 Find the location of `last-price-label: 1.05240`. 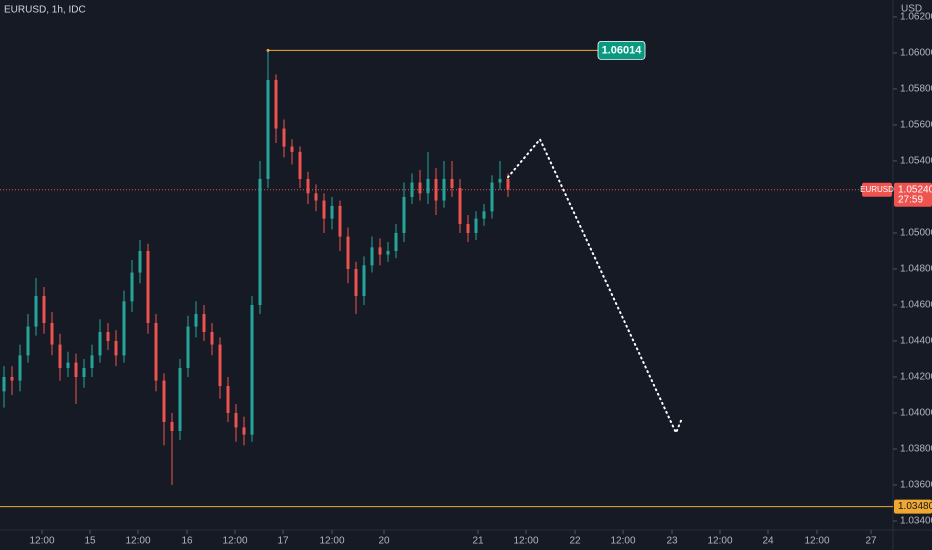

last-price-label: 1.05240 is located at coordinates (915, 189).